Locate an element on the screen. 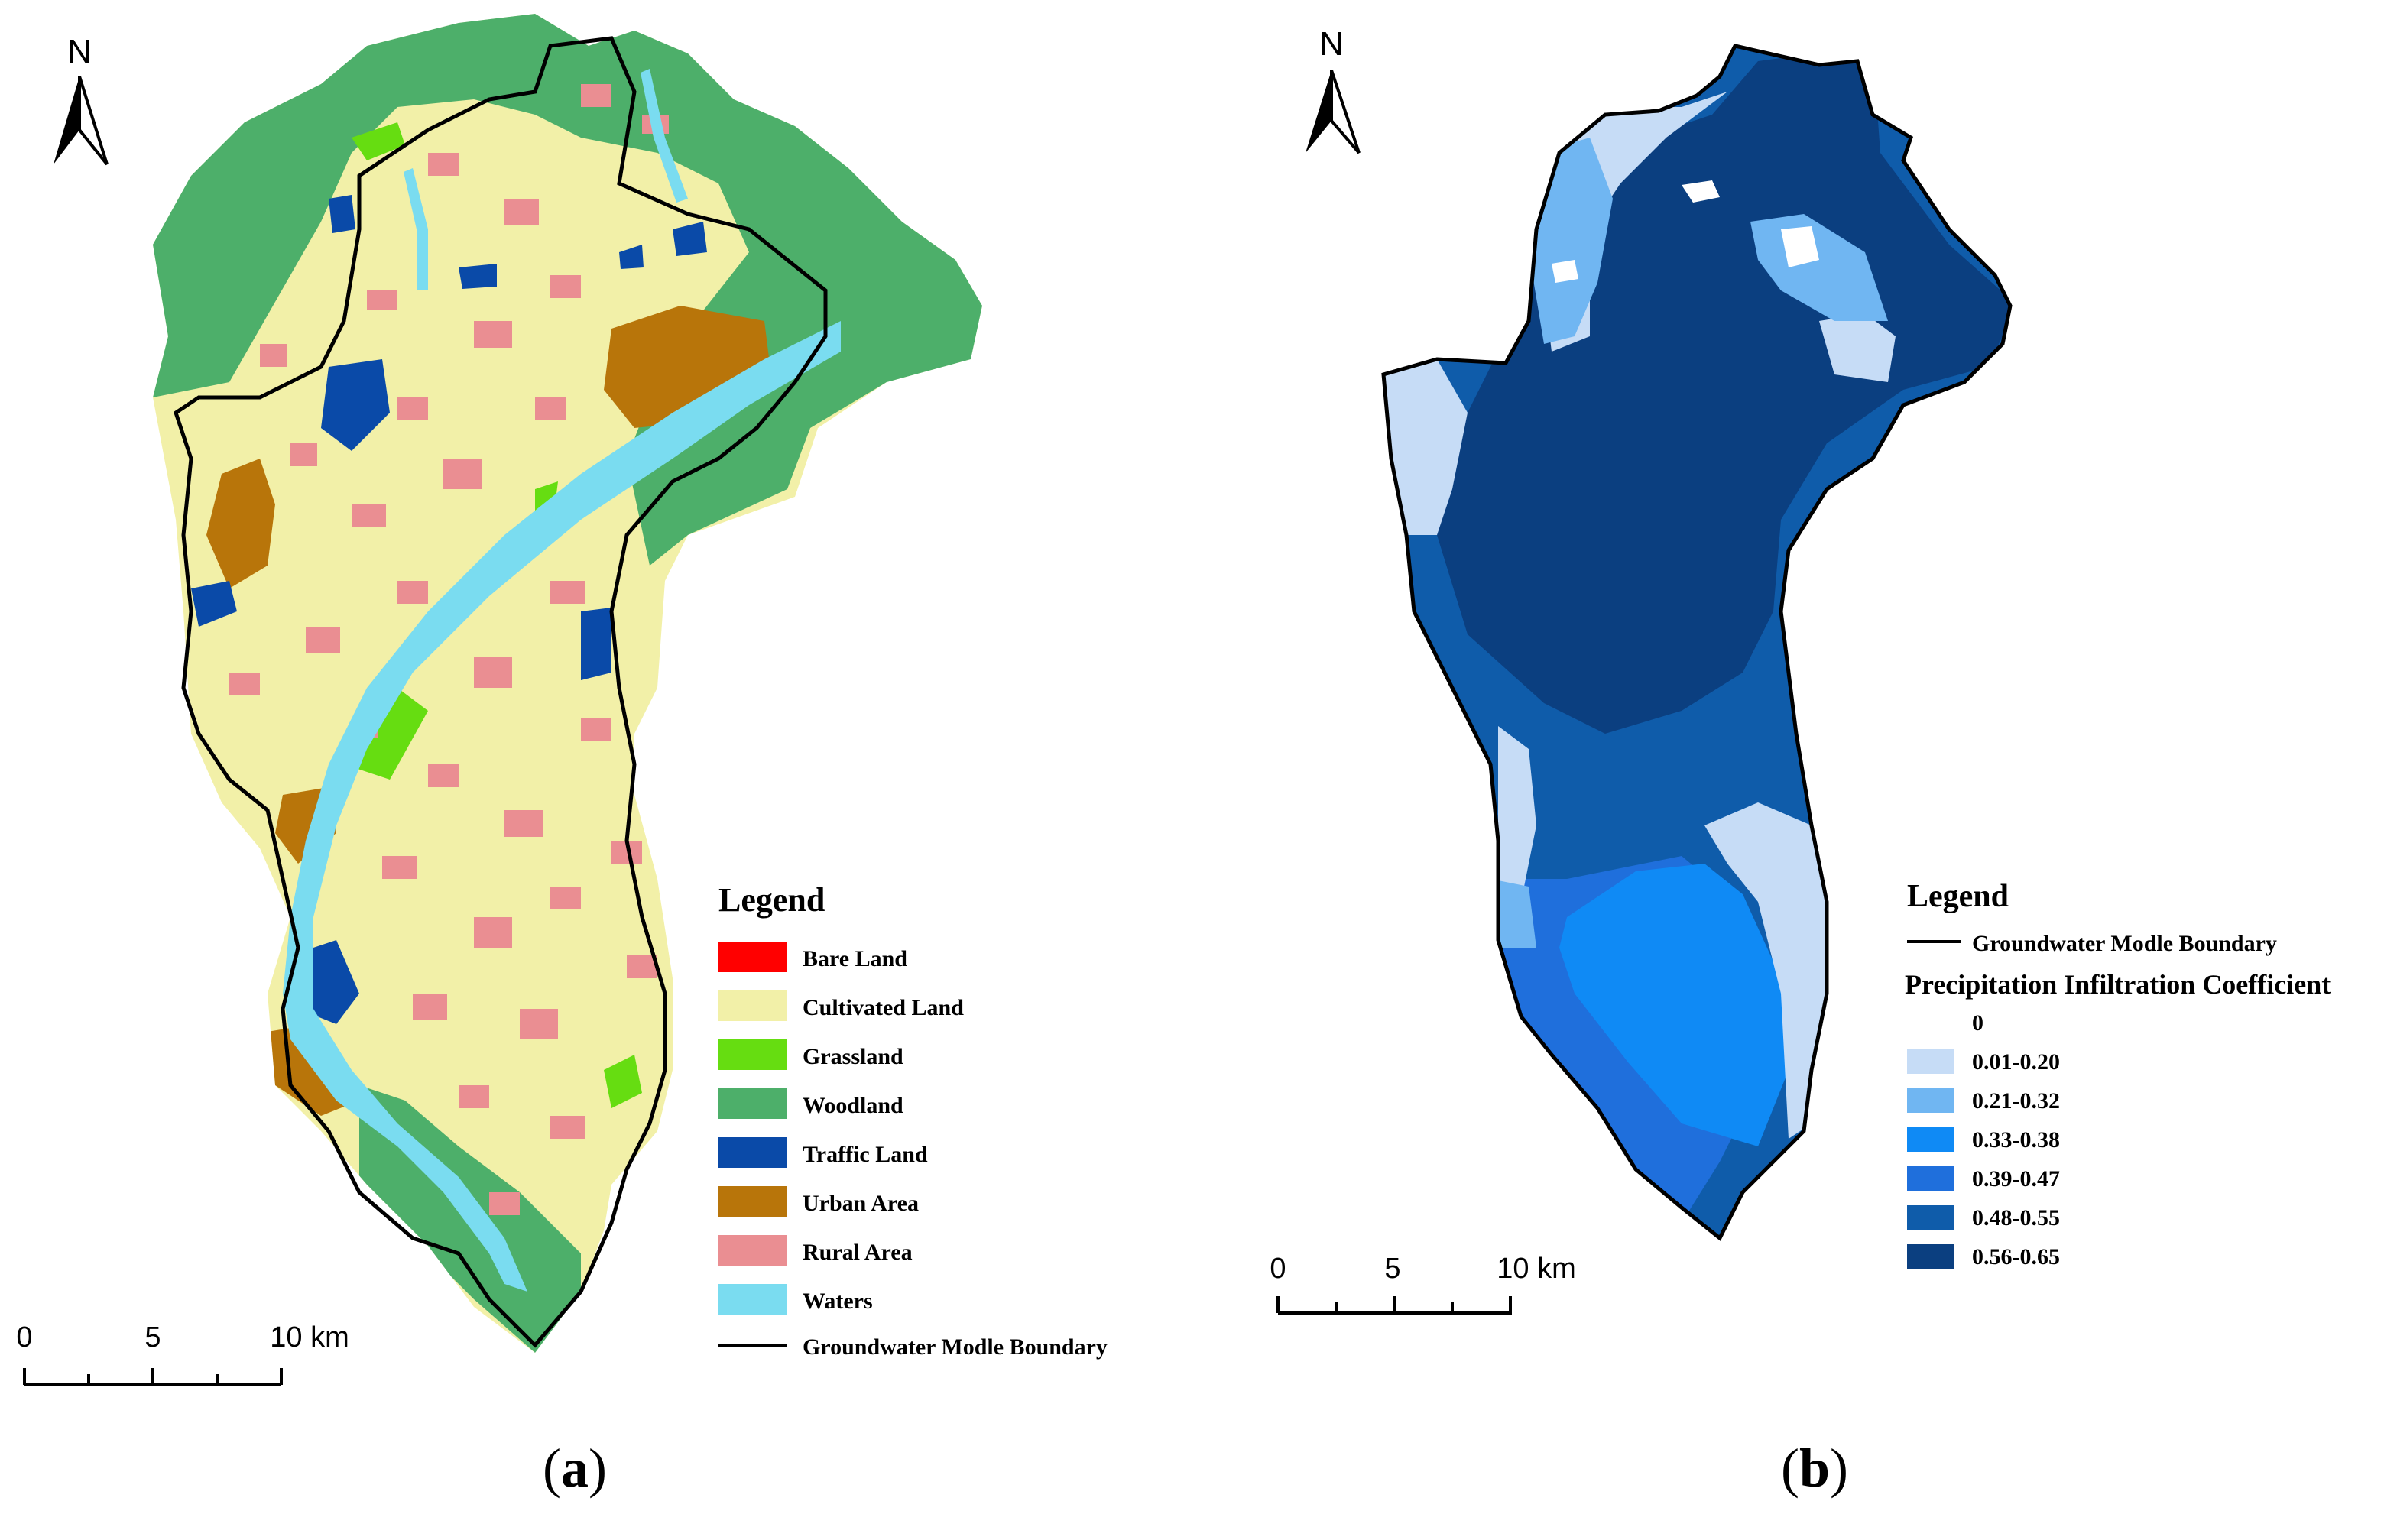  scale-tick-5-a: 5 is located at coordinates (152, 1338).